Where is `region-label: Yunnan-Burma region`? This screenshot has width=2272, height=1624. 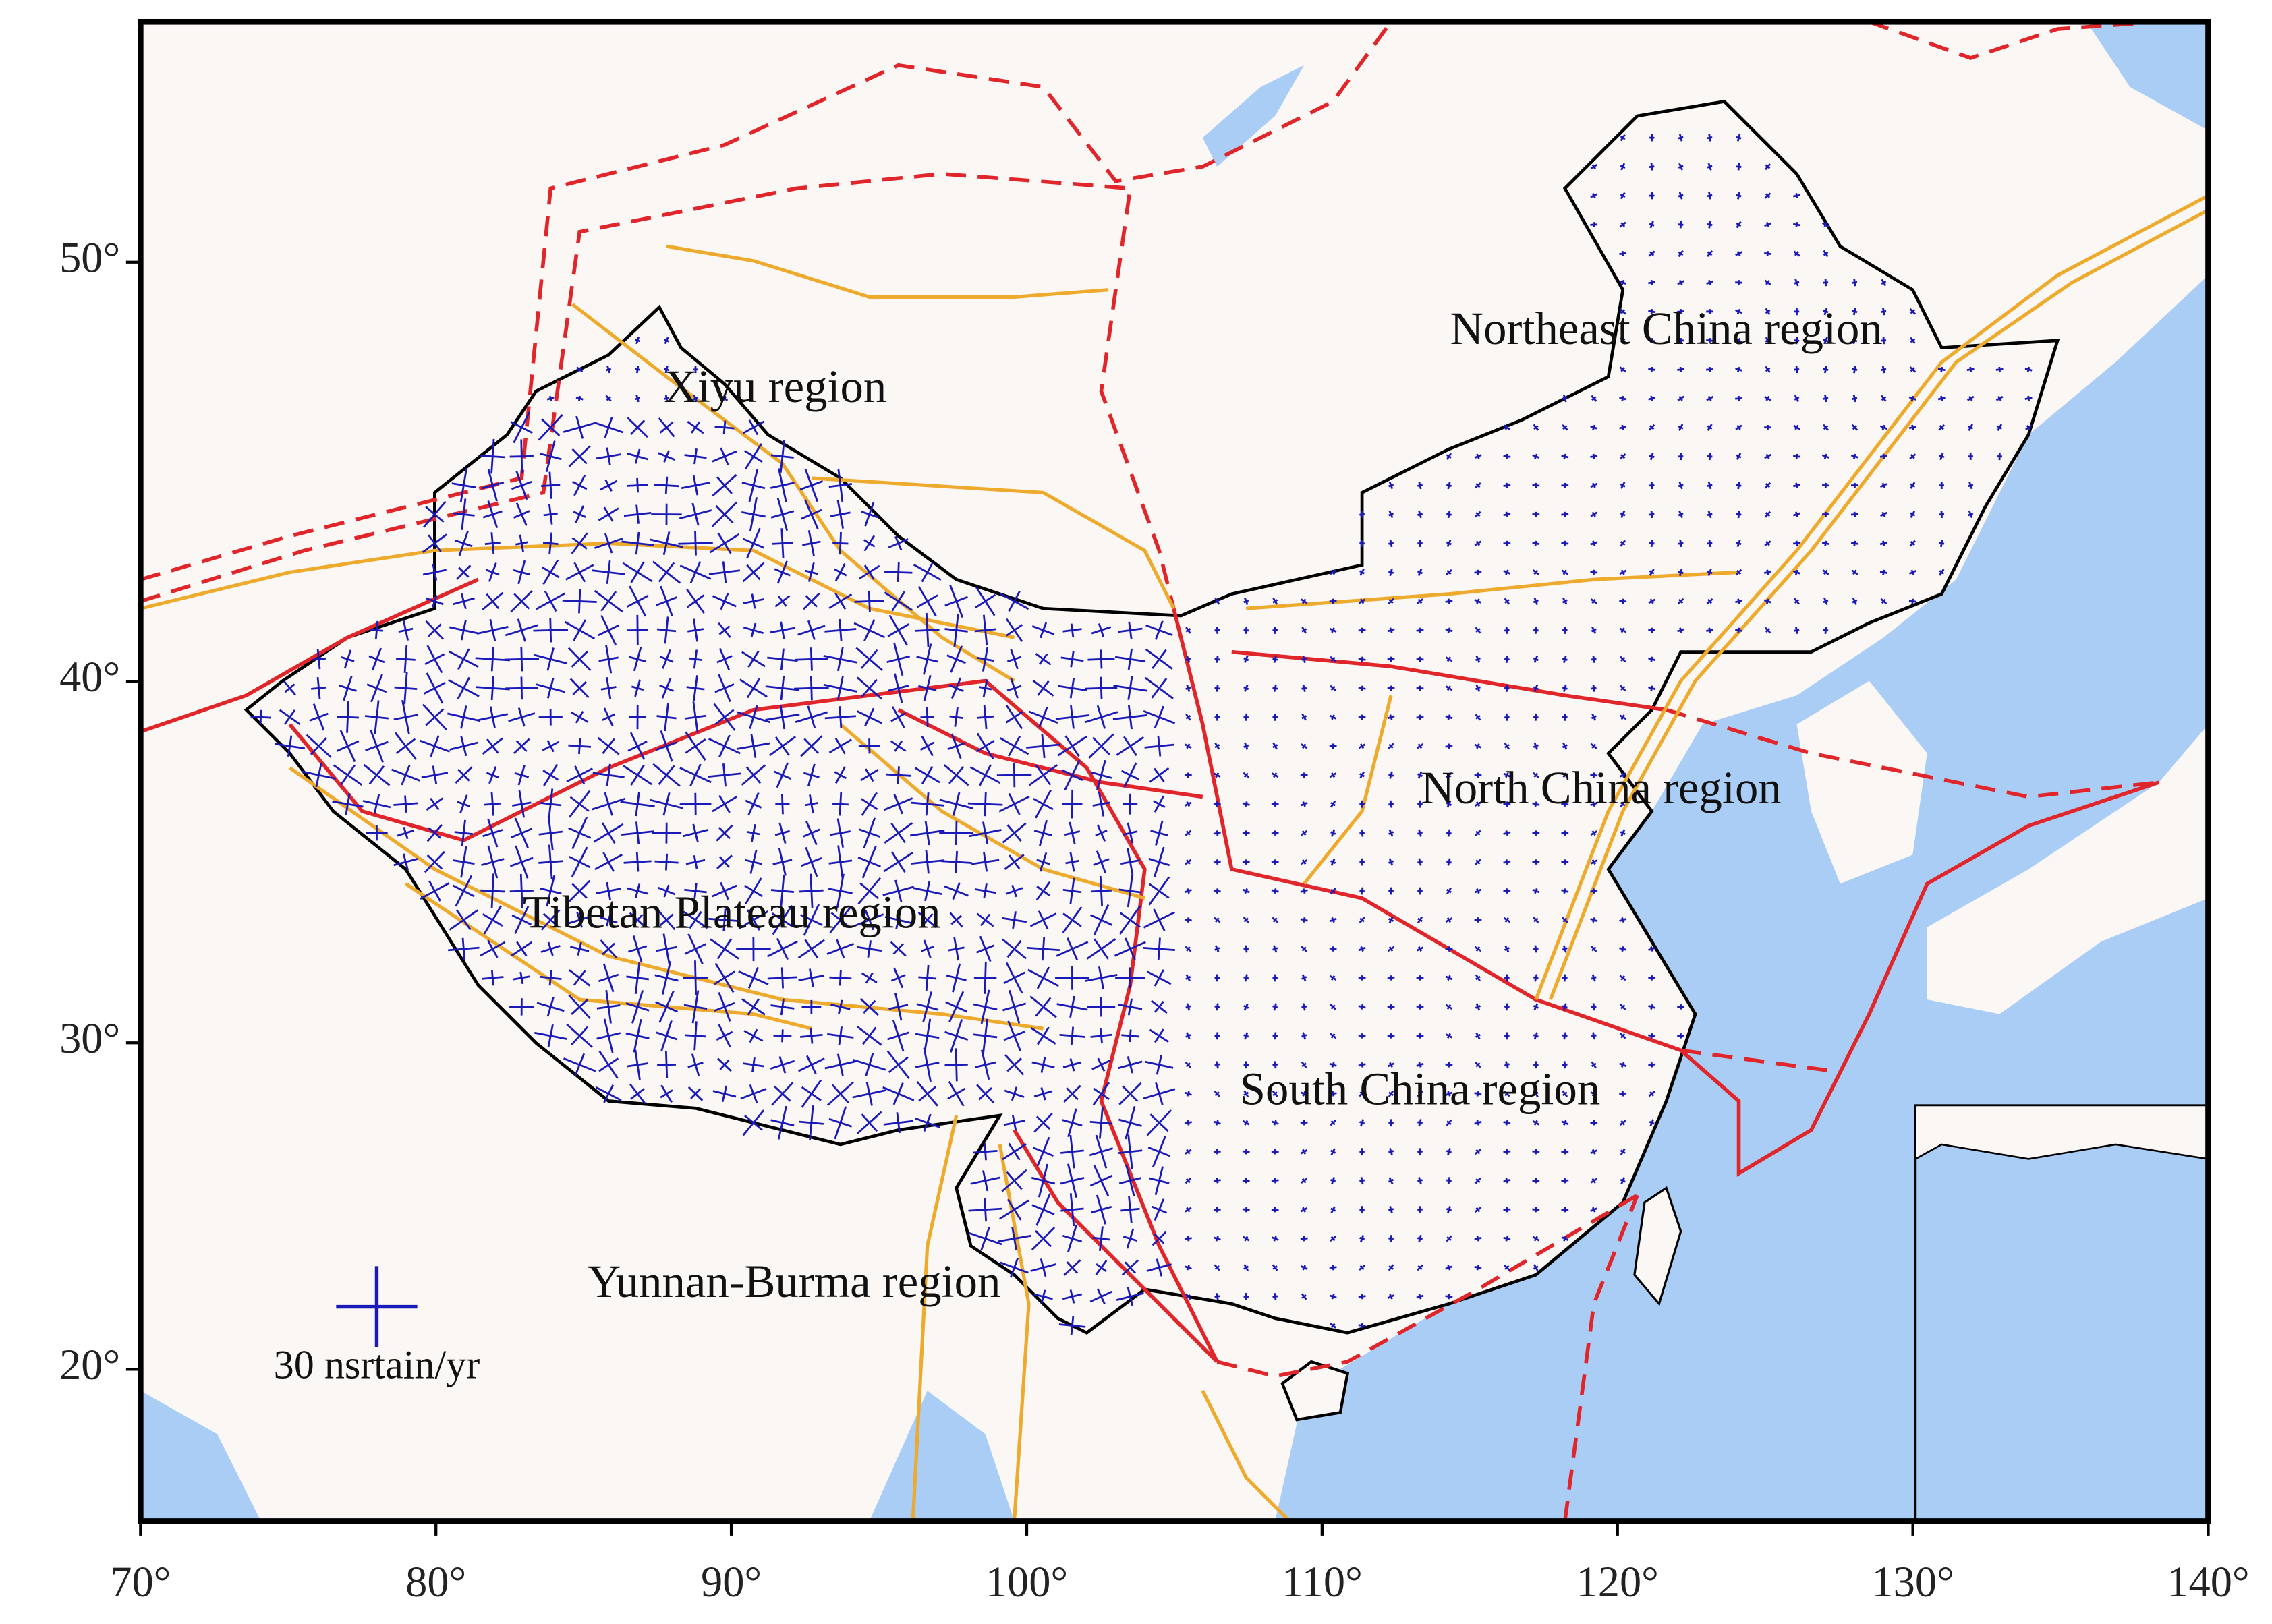
region-label: Yunnan-Burma region is located at coordinates (794, 1281).